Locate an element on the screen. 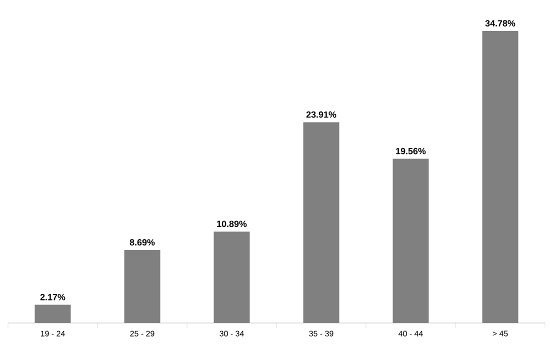 Image resolution: width=550 pixels, height=356 pixels. data-label: 2.17% is located at coordinates (53, 297).